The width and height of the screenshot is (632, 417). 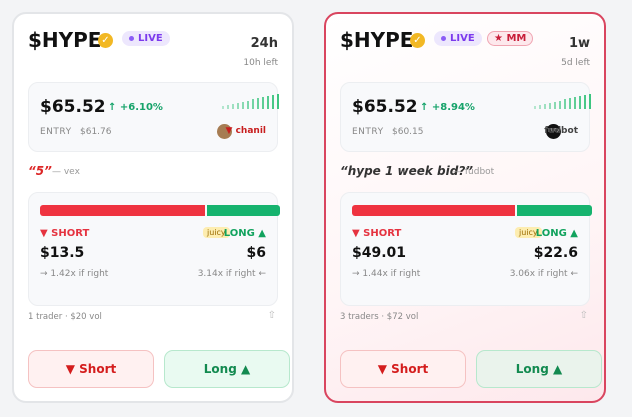 I want to click on creator-name: ▼ chanil, so click(x=245, y=131).